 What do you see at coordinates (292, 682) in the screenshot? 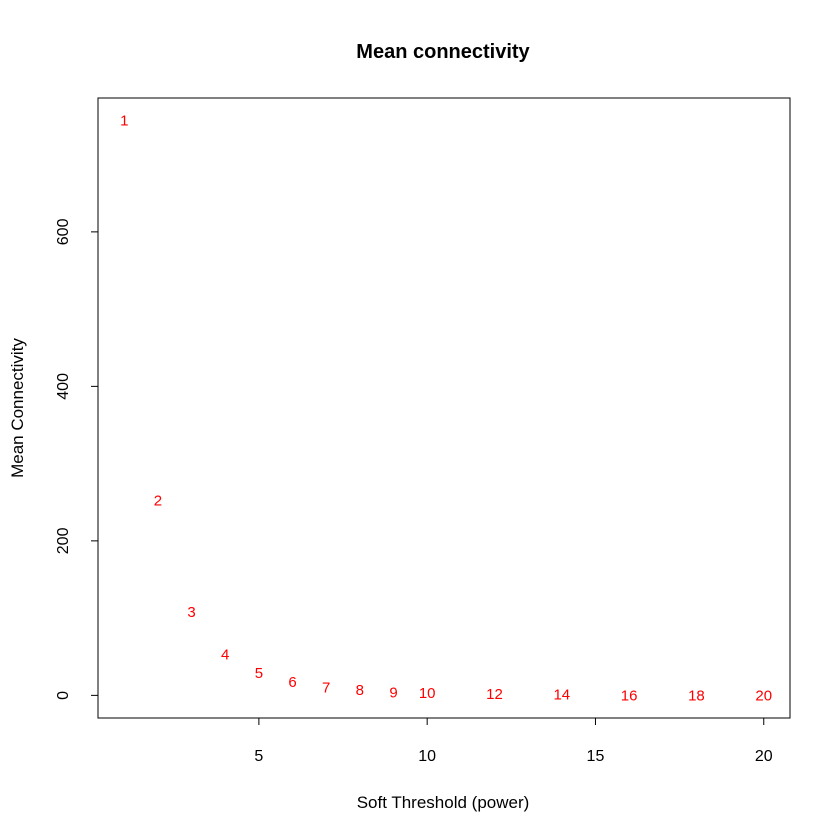
I see `data-point-label: 6` at bounding box center [292, 682].